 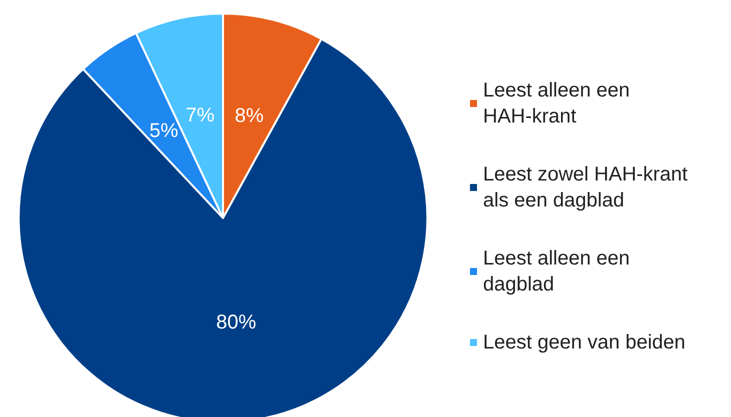 What do you see at coordinates (200, 115) in the screenshot?
I see `data-label: 7%` at bounding box center [200, 115].